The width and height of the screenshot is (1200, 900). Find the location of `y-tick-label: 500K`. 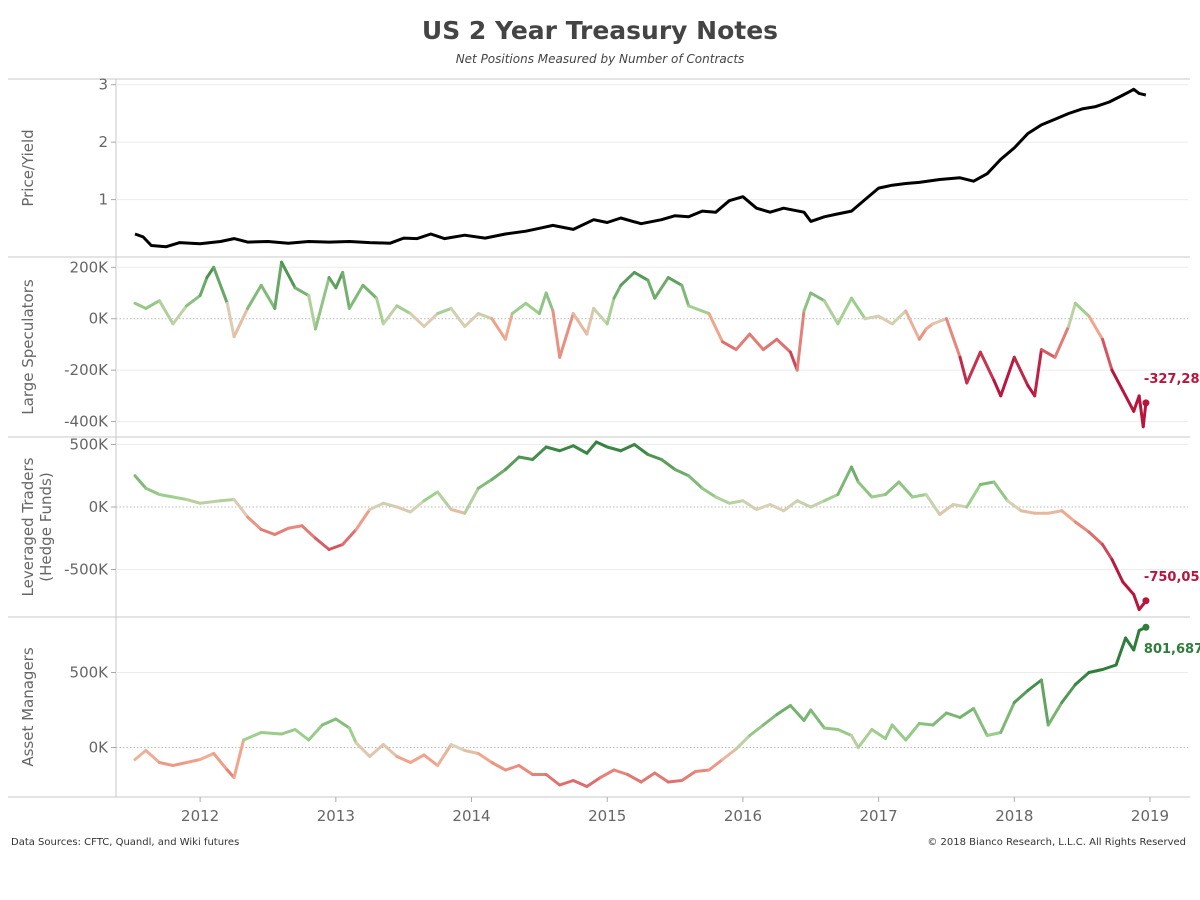

y-tick-label: 500K is located at coordinates (90, 445).